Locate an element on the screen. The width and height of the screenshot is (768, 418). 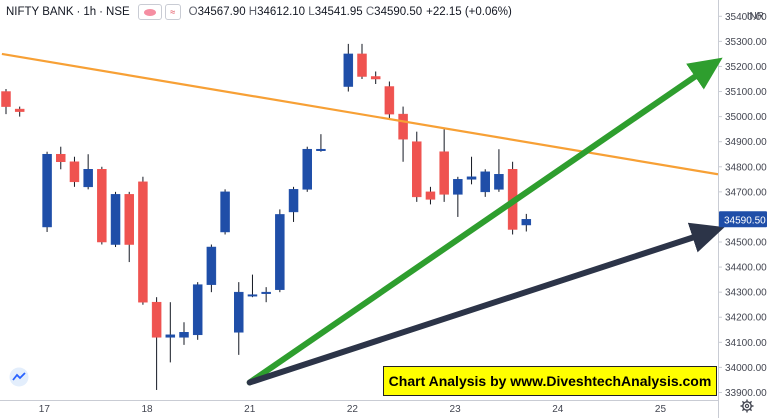
y-tick-label: 35200.00 is located at coordinates (746, 67).